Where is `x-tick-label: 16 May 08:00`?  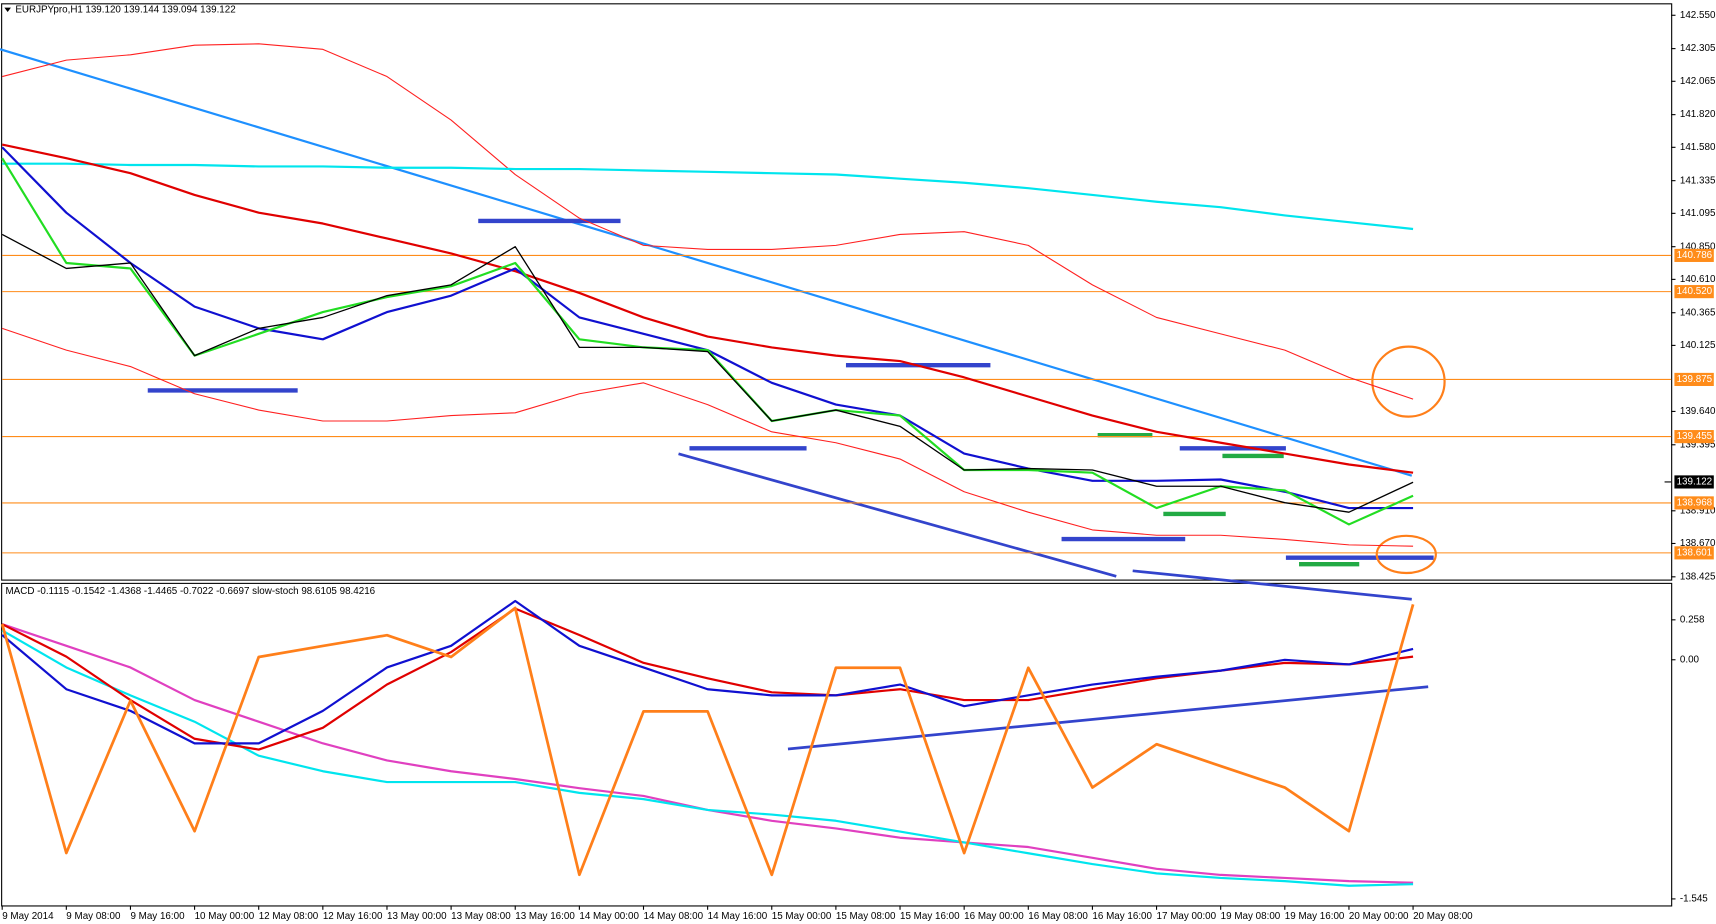 x-tick-label: 16 May 08:00 is located at coordinates (1058, 916).